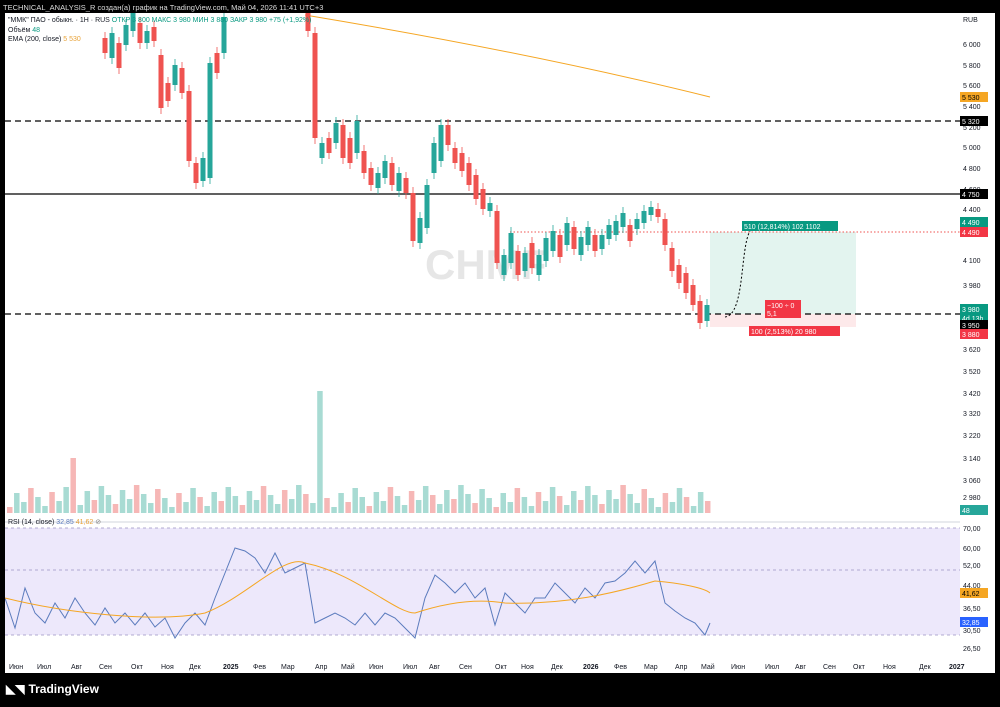 Image resolution: width=1000 pixels, height=707 pixels. Describe the element at coordinates (974, 325) in the screenshot. I see `level-low-tag-bg` at that location.